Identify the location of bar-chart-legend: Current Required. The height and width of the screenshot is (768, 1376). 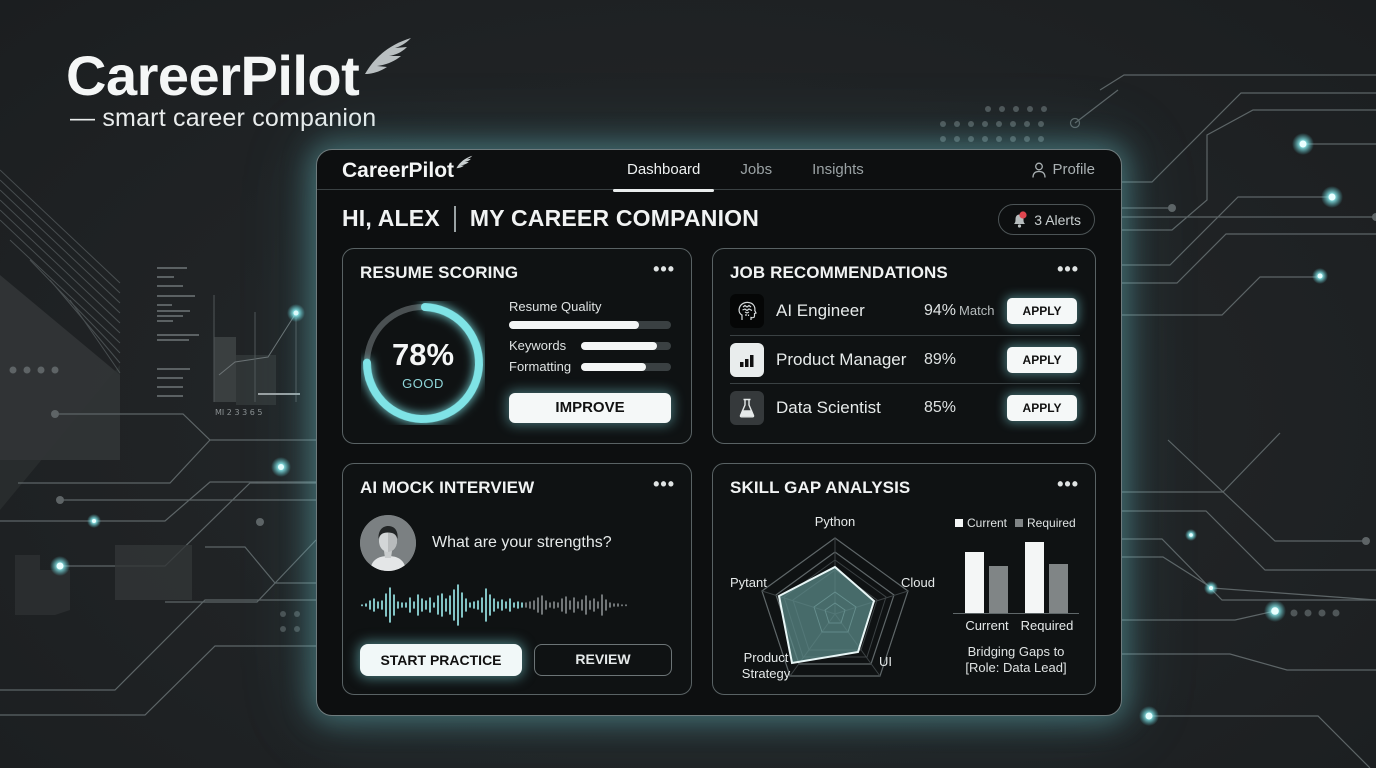
(1015, 523).